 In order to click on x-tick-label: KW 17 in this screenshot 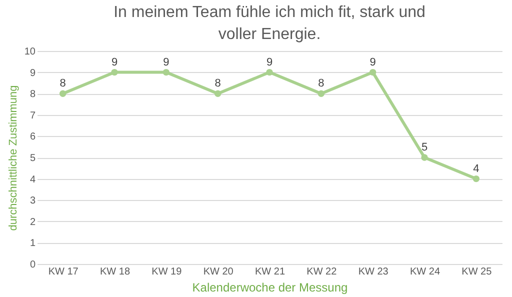, I will do `click(63, 272)`.